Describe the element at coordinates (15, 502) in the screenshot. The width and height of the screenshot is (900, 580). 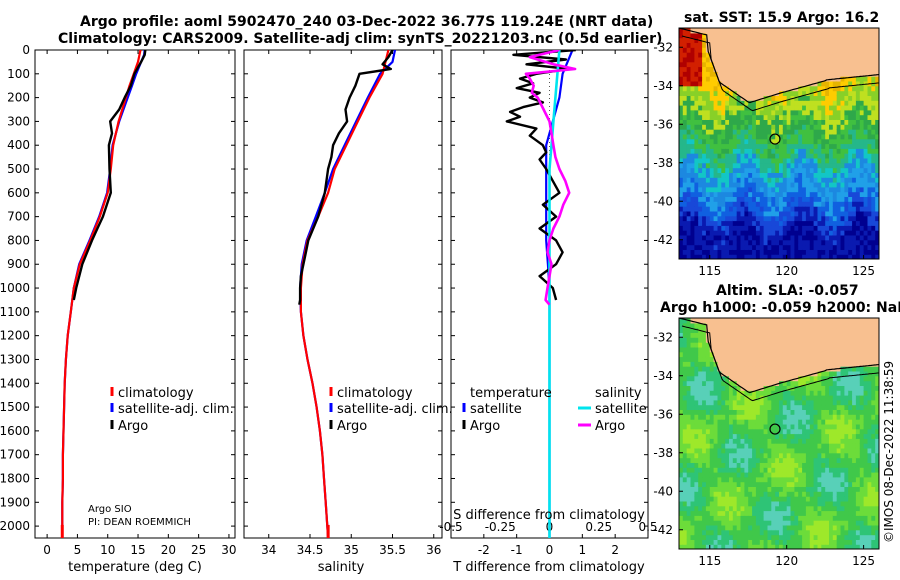
I see `y-tick-label: 1900` at that location.